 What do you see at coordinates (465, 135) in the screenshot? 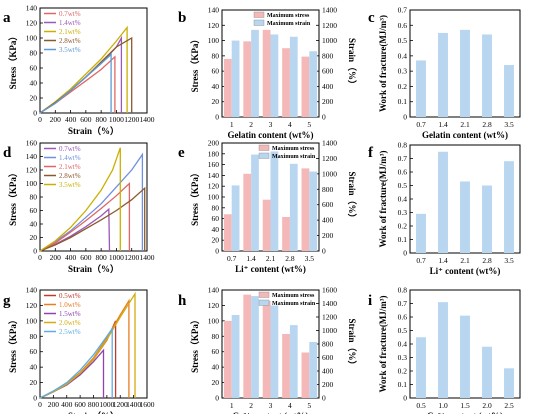
I see `x-axis-title: Gelatin content (wt%)` at bounding box center [465, 135].